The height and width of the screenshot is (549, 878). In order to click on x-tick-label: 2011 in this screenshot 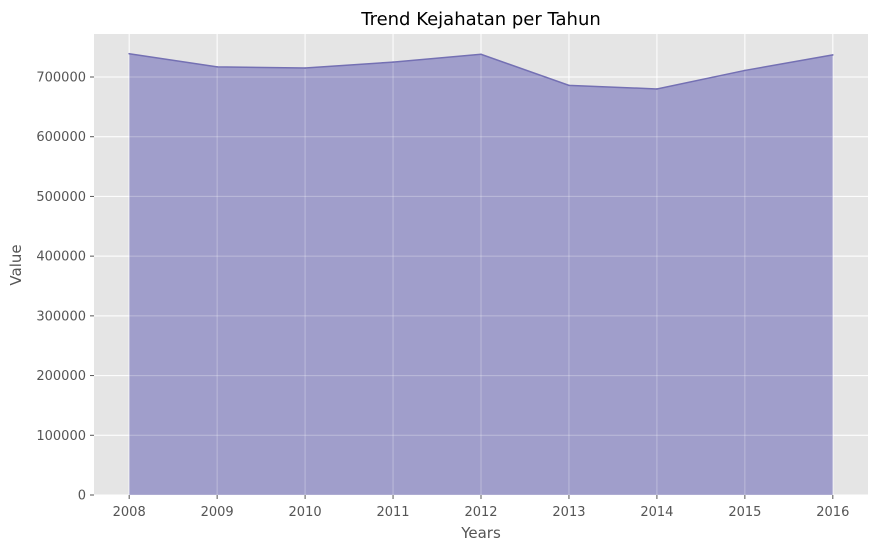, I will do `click(392, 512)`.